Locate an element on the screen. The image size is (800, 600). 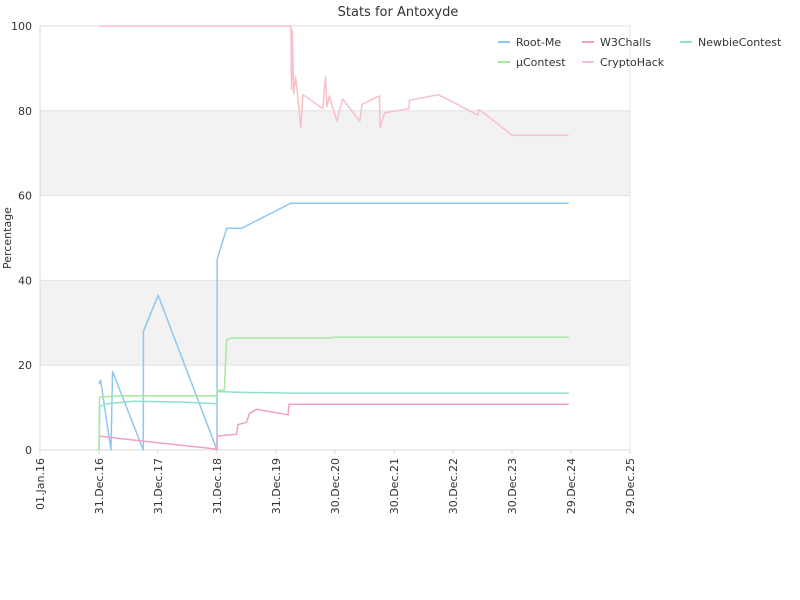
y-axis-label: Percentage is located at coordinates (7, 238).